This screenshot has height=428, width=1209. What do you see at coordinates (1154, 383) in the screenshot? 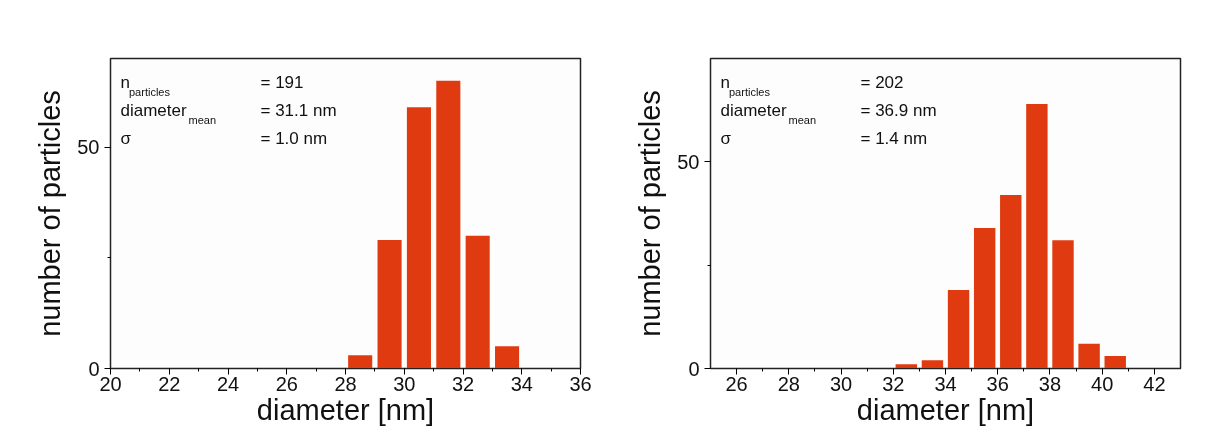
I see `x-tick-label: 42` at bounding box center [1154, 383].